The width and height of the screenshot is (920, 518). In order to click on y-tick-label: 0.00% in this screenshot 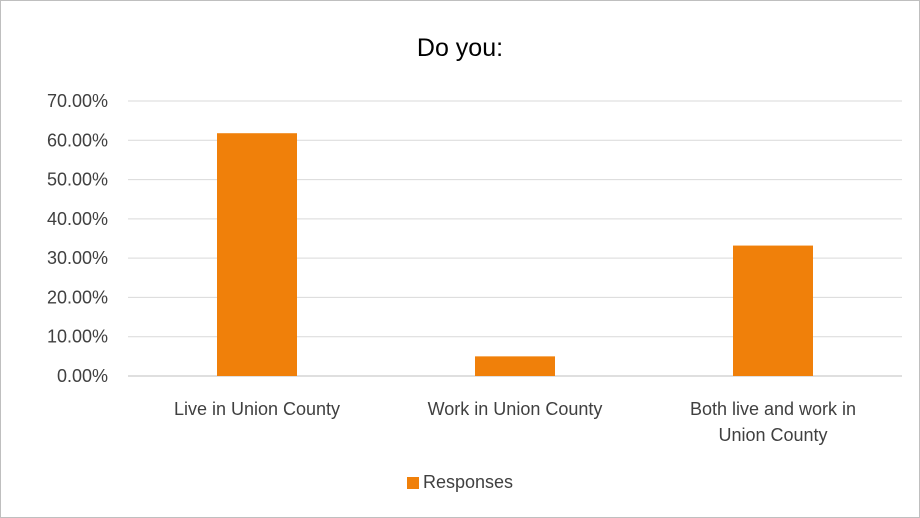, I will do `click(82, 376)`.